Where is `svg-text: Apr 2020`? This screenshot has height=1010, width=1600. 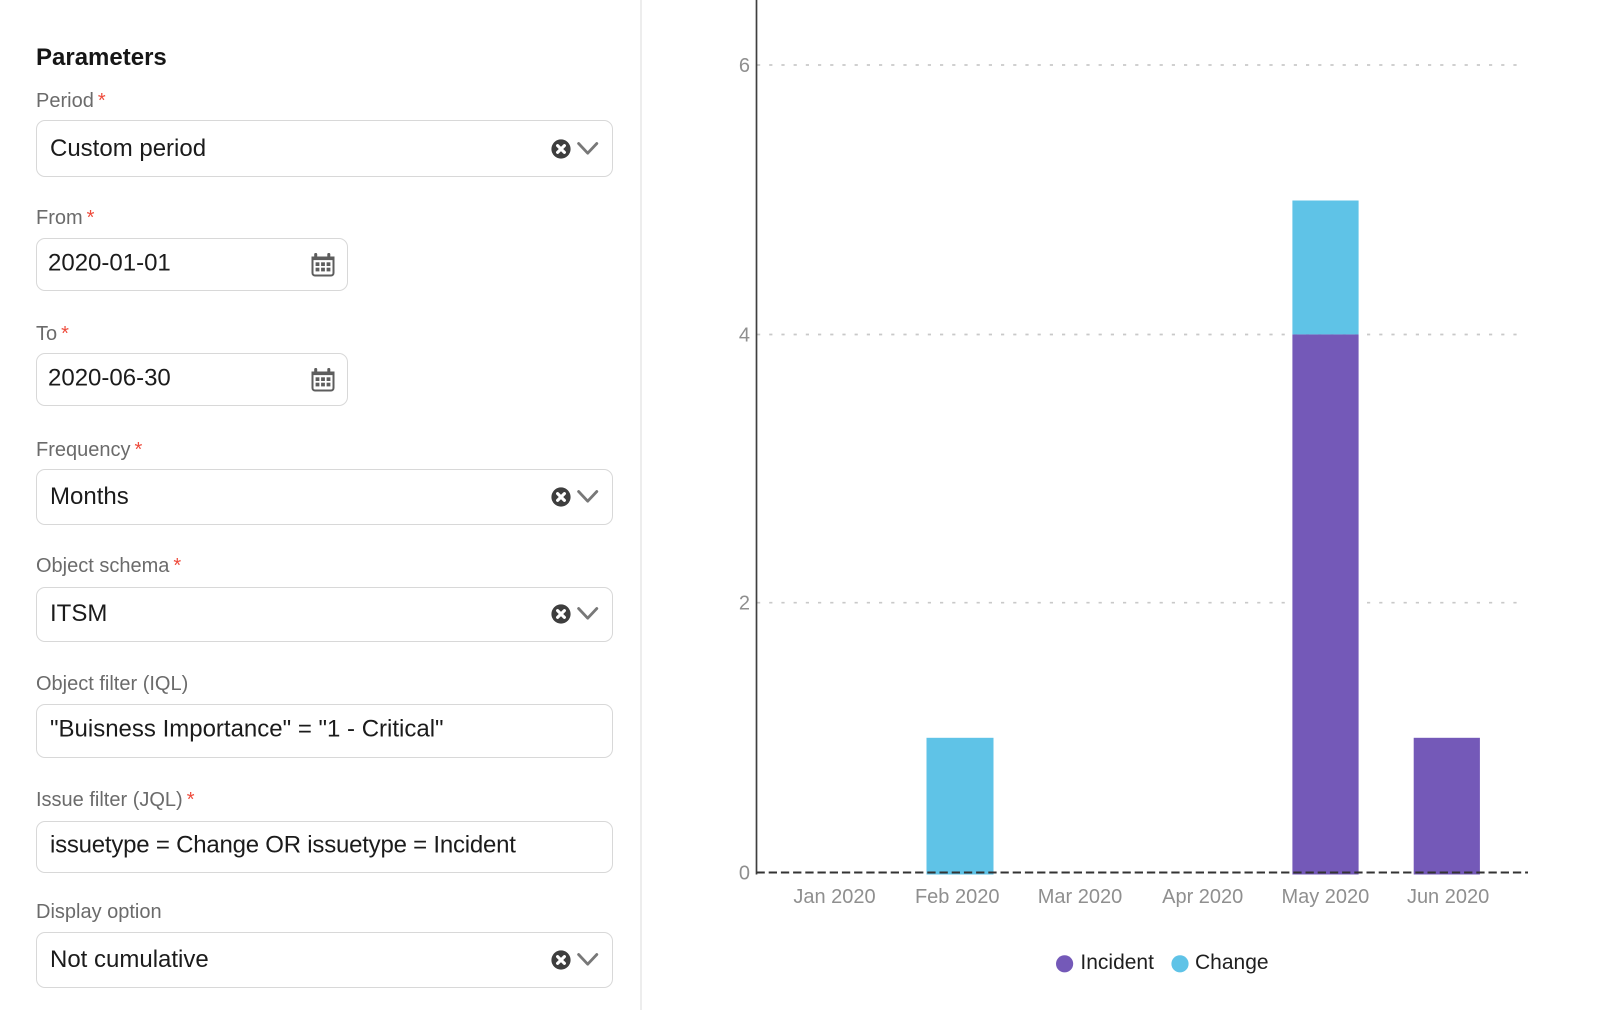 svg-text: Apr 2020 is located at coordinates (1202, 897).